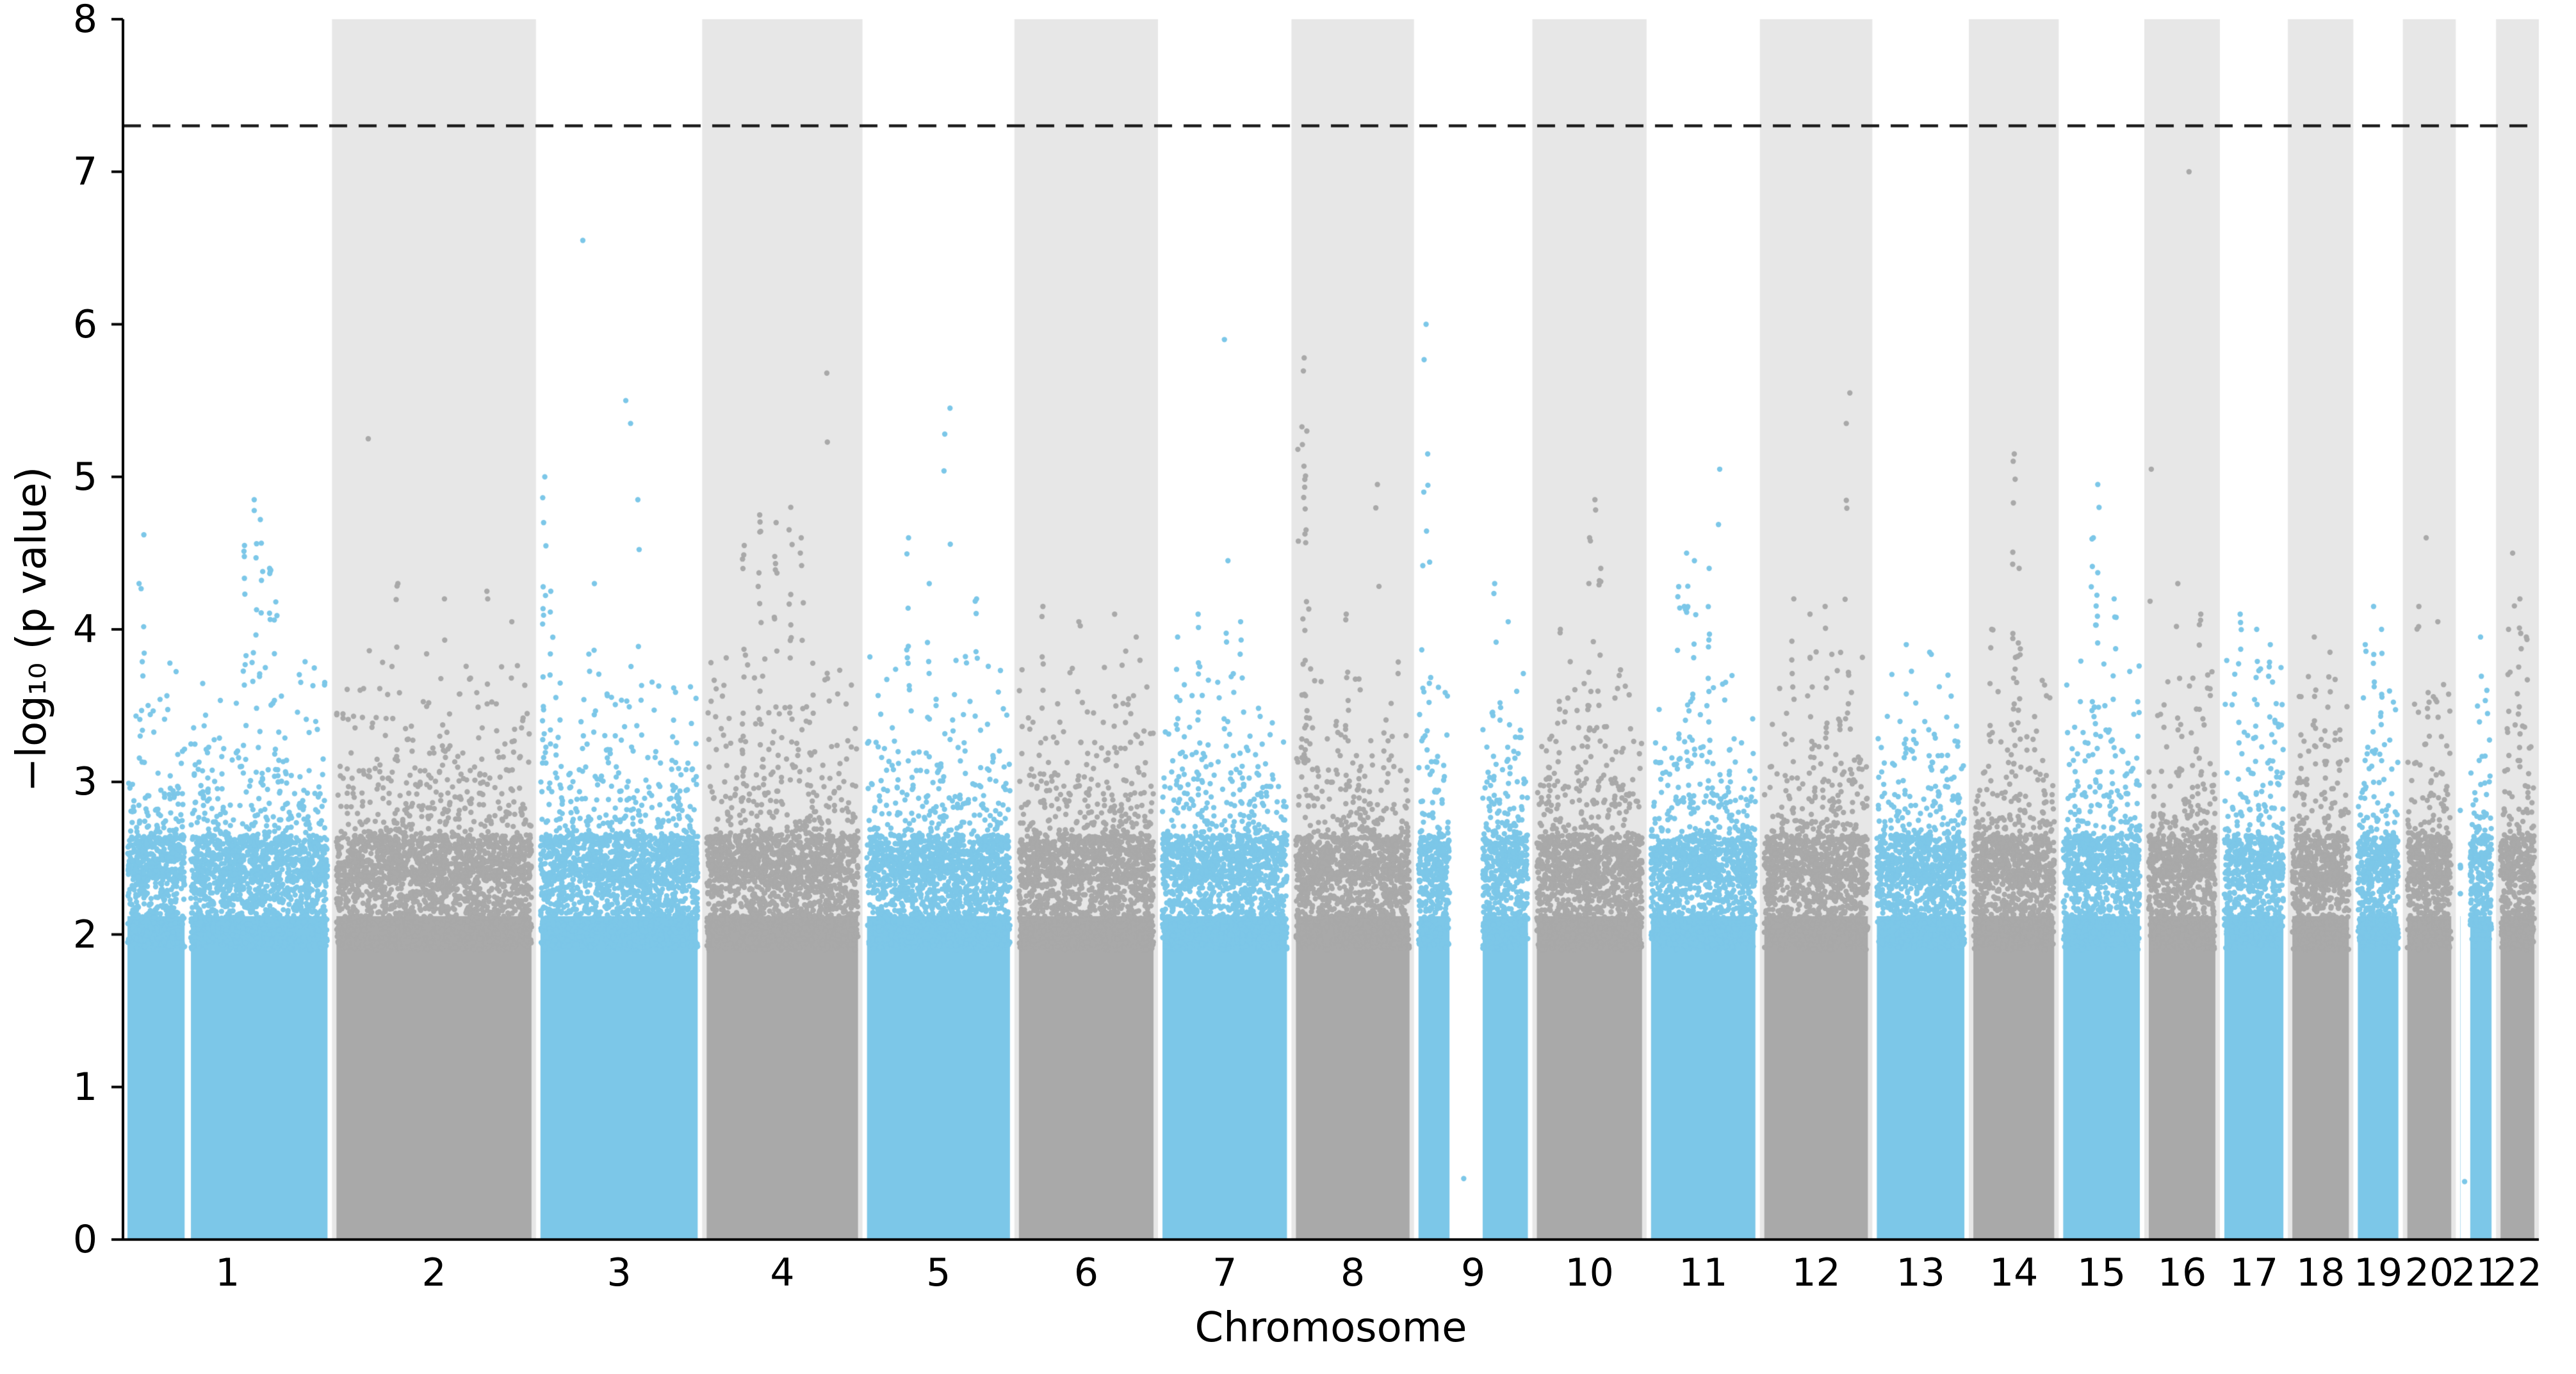 The image size is (2576, 1374). Describe the element at coordinates (1703, 1272) in the screenshot. I see `x-tick-label-11: 11` at that location.